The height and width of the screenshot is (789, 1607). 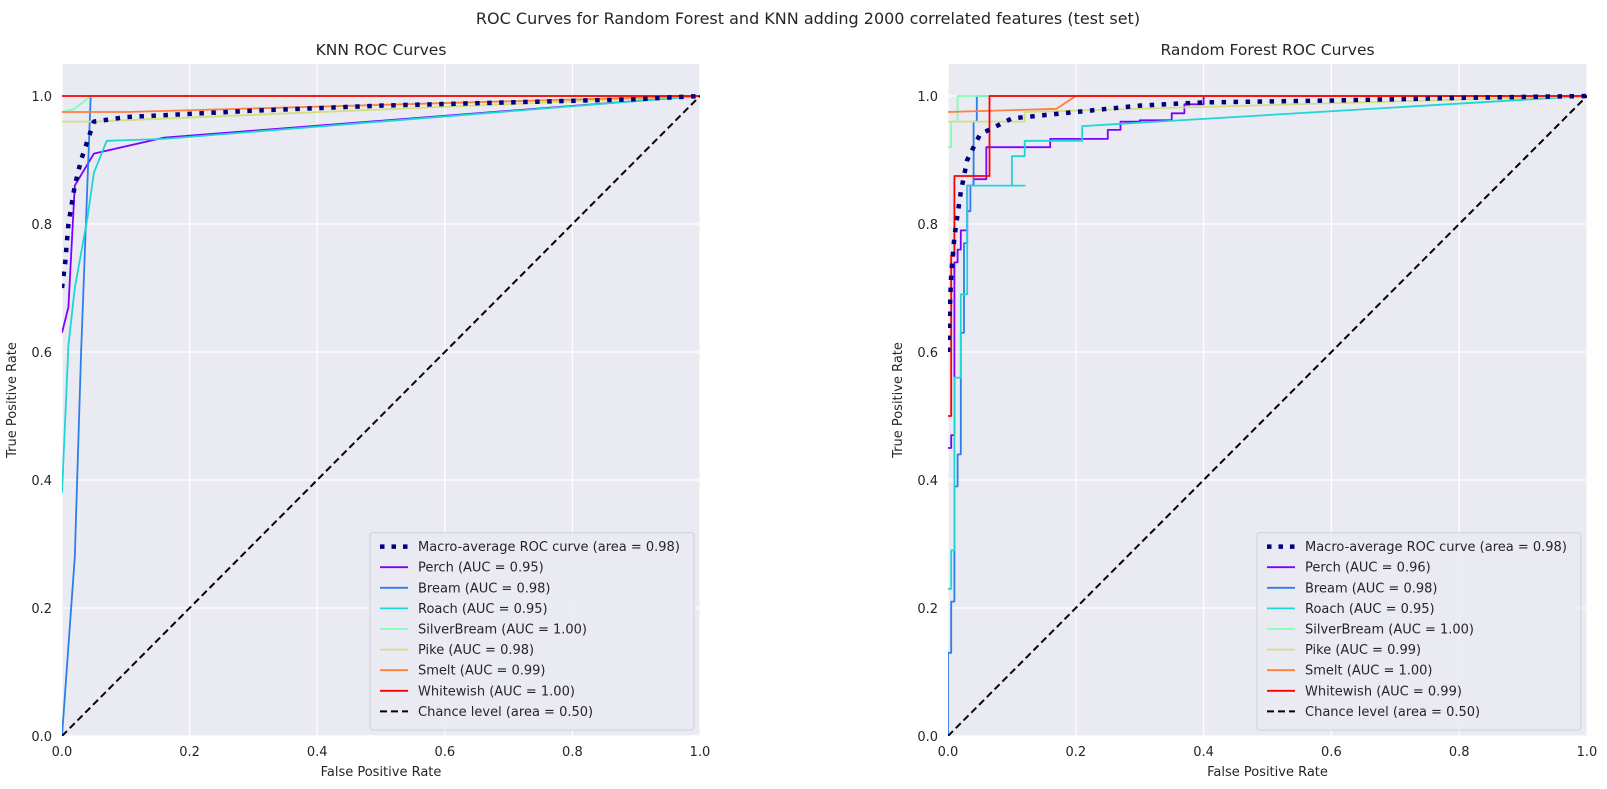 I want to click on legend-label: Pike (AUC = 0.98), so click(x=476, y=650).